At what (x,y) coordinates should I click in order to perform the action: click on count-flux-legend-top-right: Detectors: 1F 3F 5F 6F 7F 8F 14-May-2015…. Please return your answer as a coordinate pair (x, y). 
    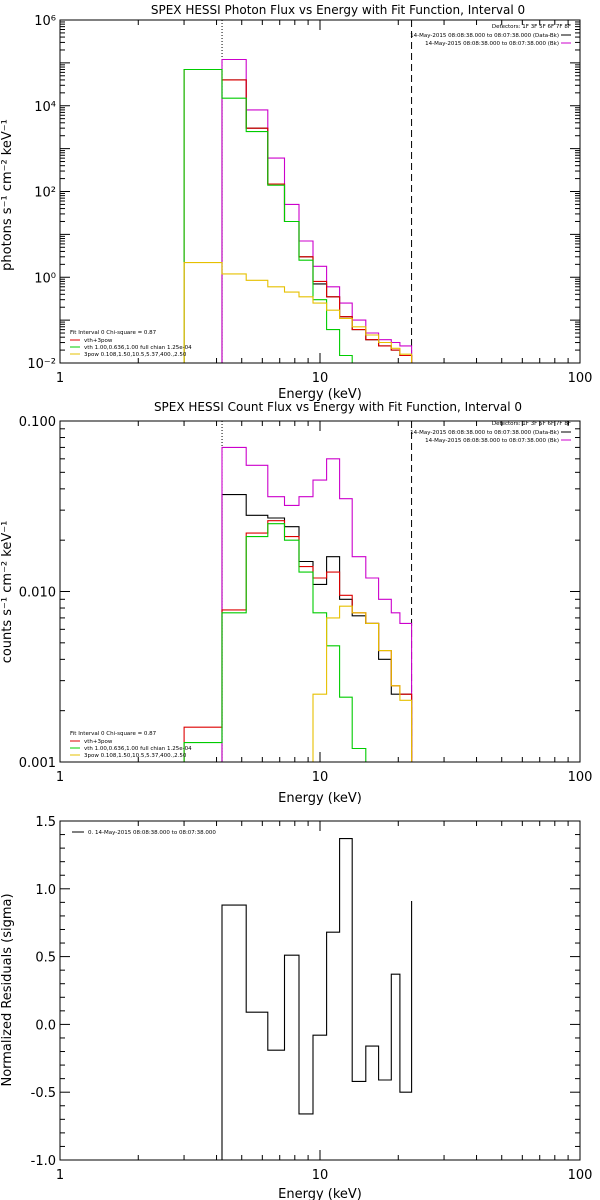
    Looking at the image, I should click on (490, 432).